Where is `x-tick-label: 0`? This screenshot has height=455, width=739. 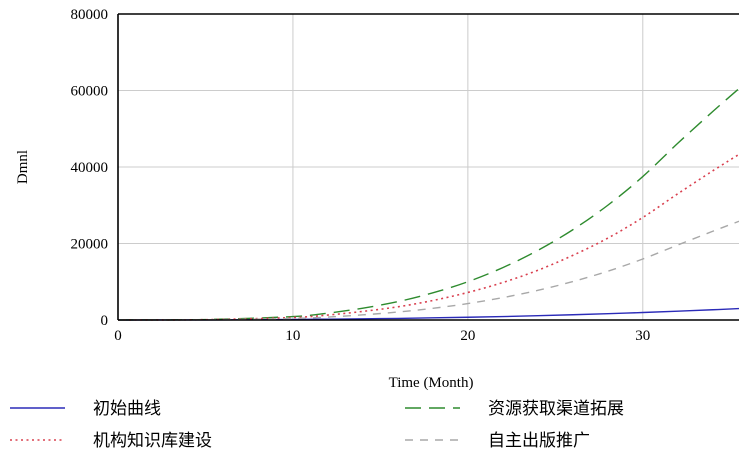 x-tick-label: 0 is located at coordinates (118, 336).